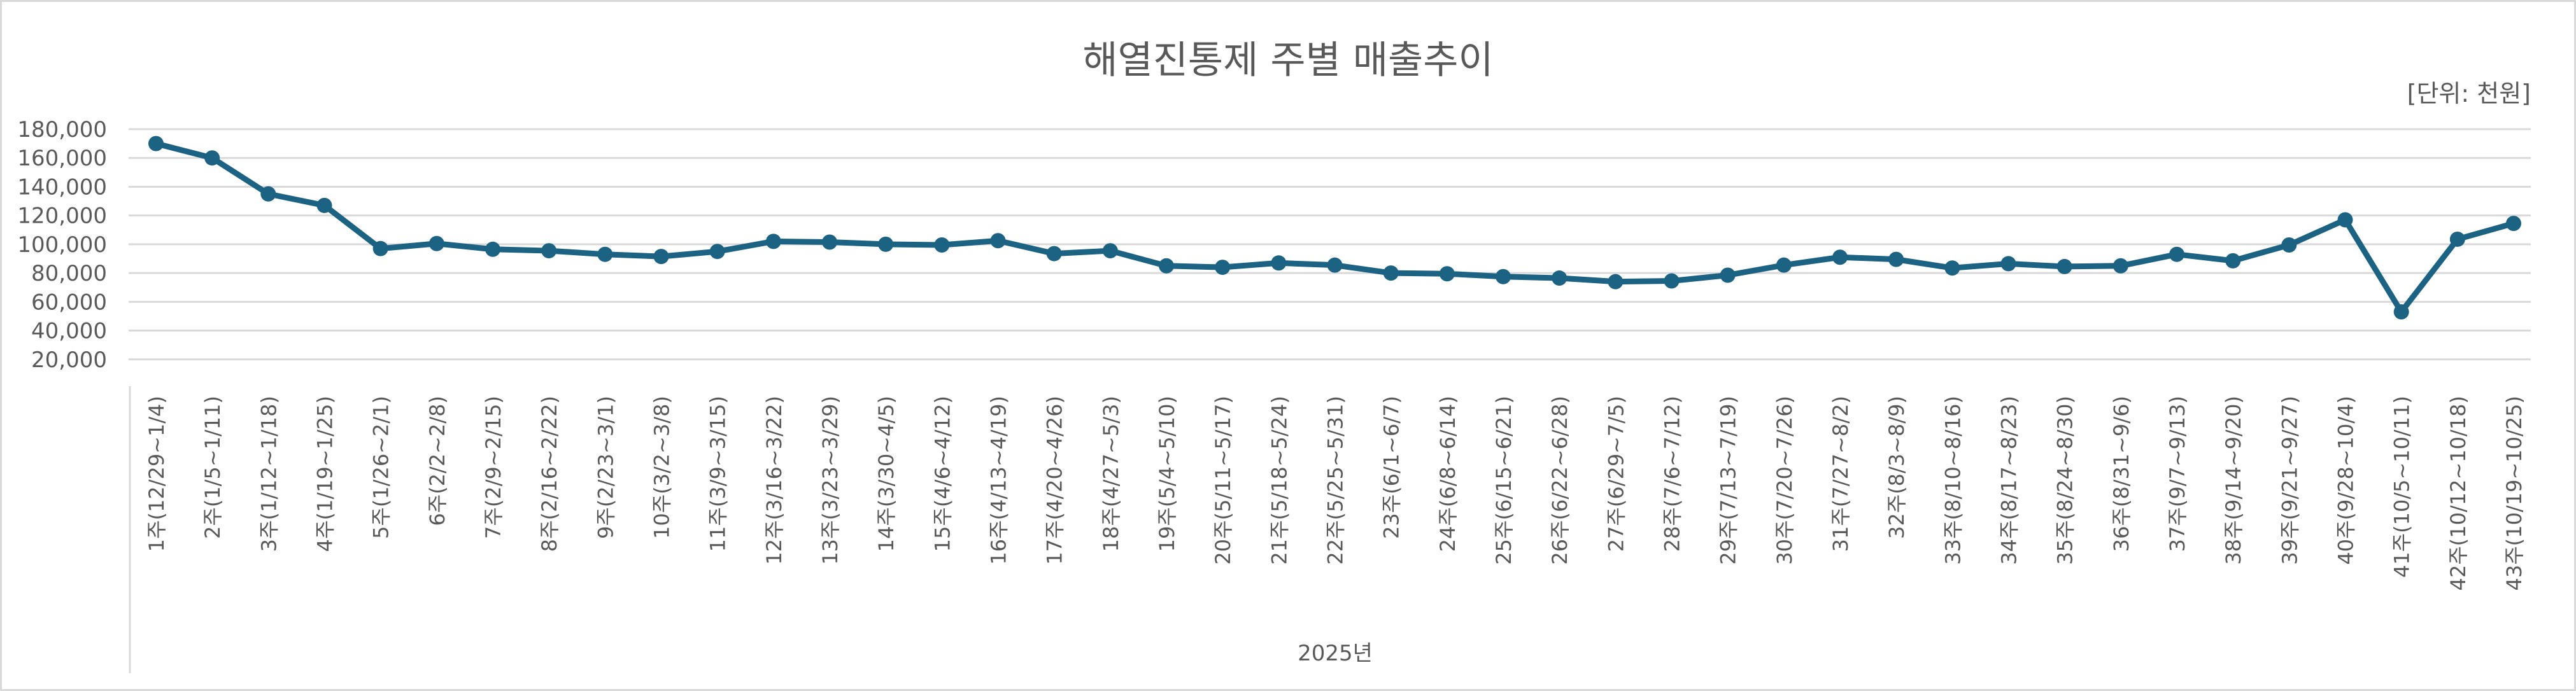  What do you see at coordinates (62, 216) in the screenshot?
I see `y-tick-label: 120,000` at bounding box center [62, 216].